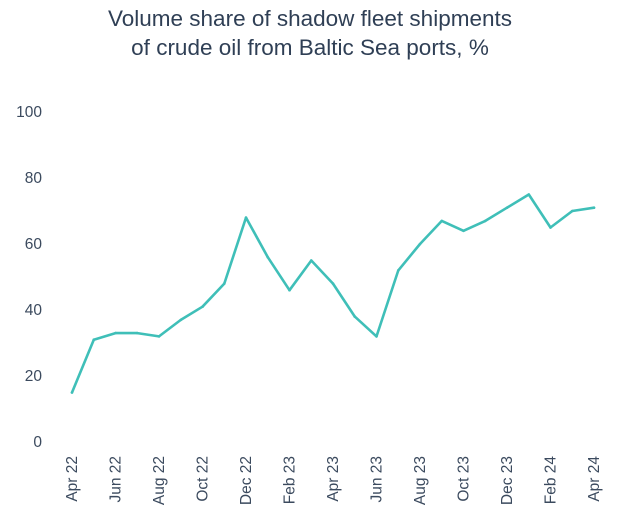 The height and width of the screenshot is (531, 620). I want to click on x-tick-label: Oct 22, so click(203, 479).